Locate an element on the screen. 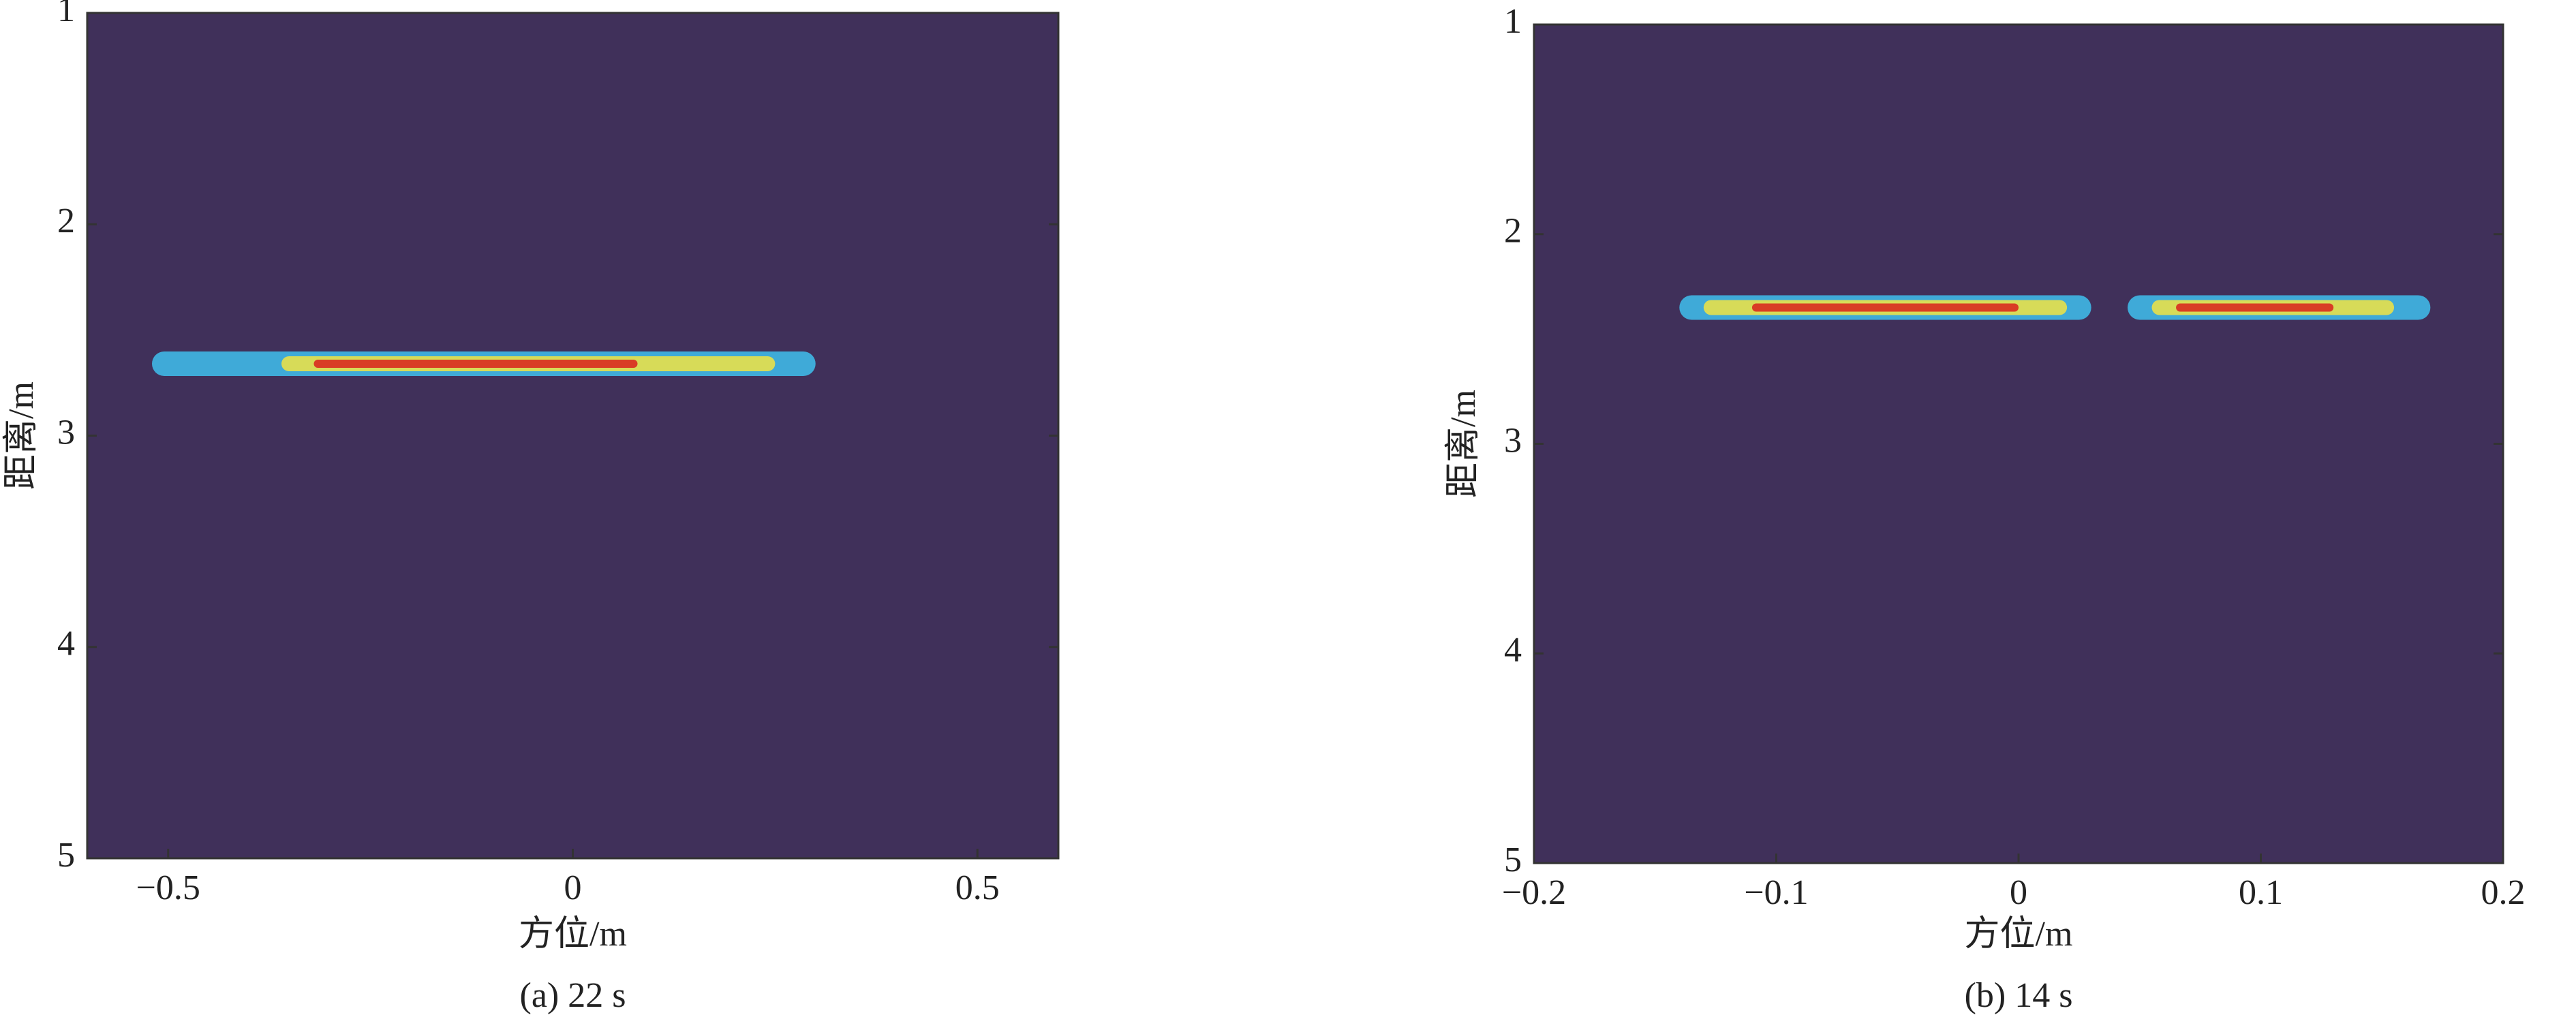  x-tick-label: −0.2 is located at coordinates (1534, 893).